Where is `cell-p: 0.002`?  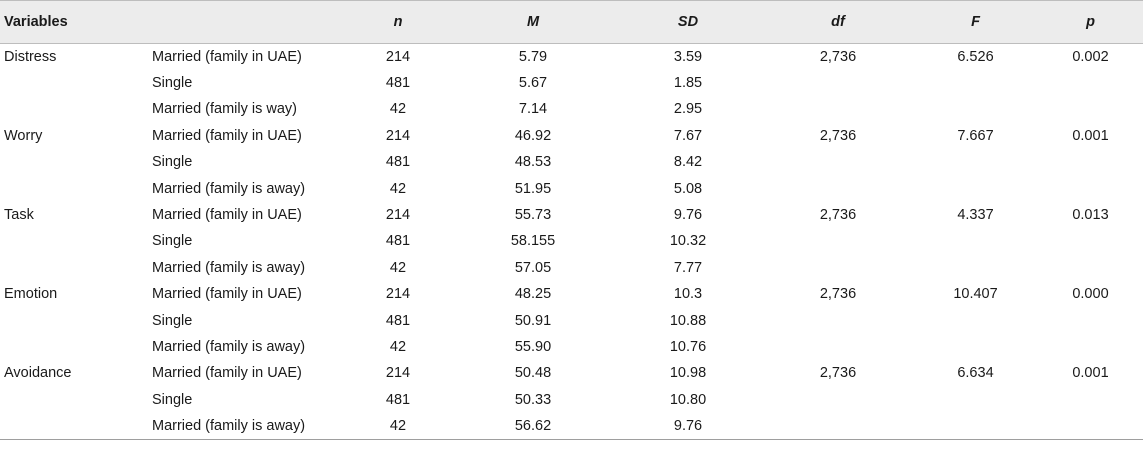
cell-p: 0.002 is located at coordinates (1090, 56).